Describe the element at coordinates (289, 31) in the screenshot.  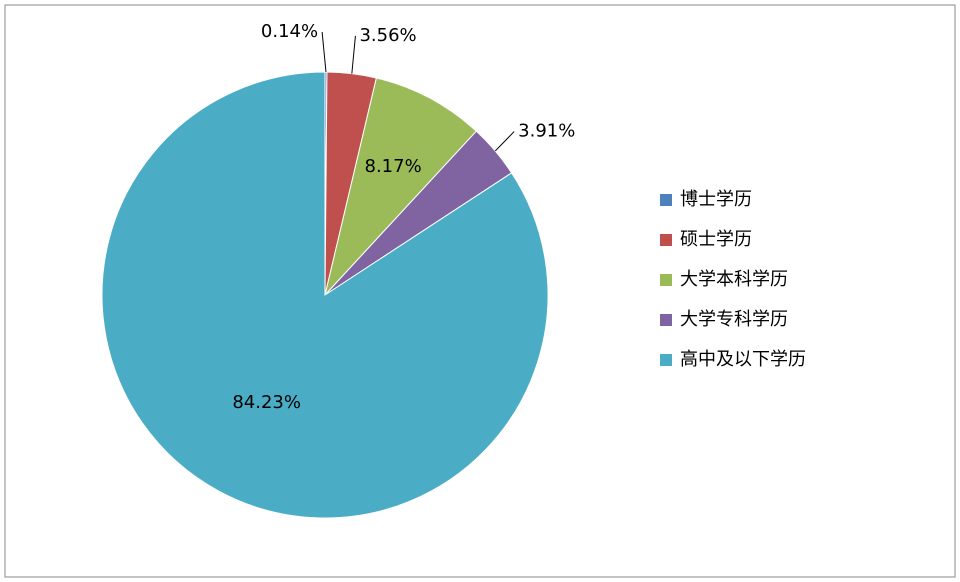
I see `data-label: 0.14%` at that location.